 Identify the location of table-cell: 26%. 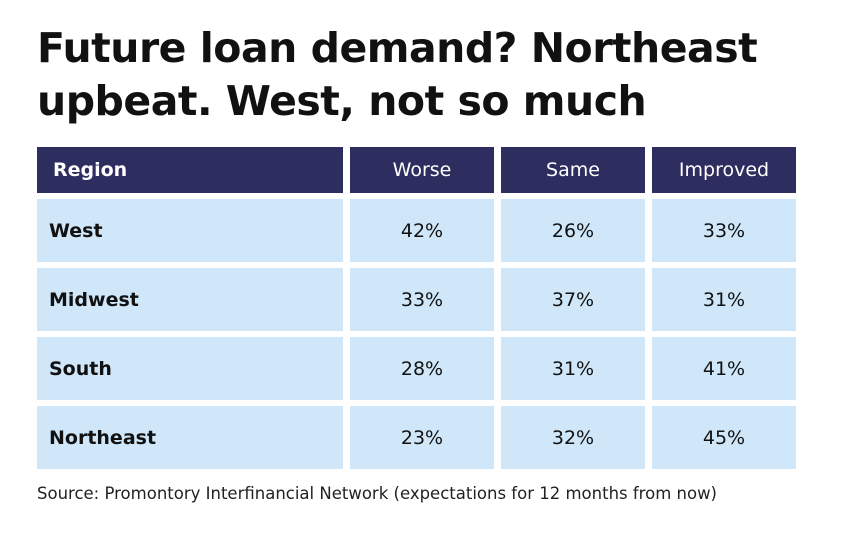
(573, 230).